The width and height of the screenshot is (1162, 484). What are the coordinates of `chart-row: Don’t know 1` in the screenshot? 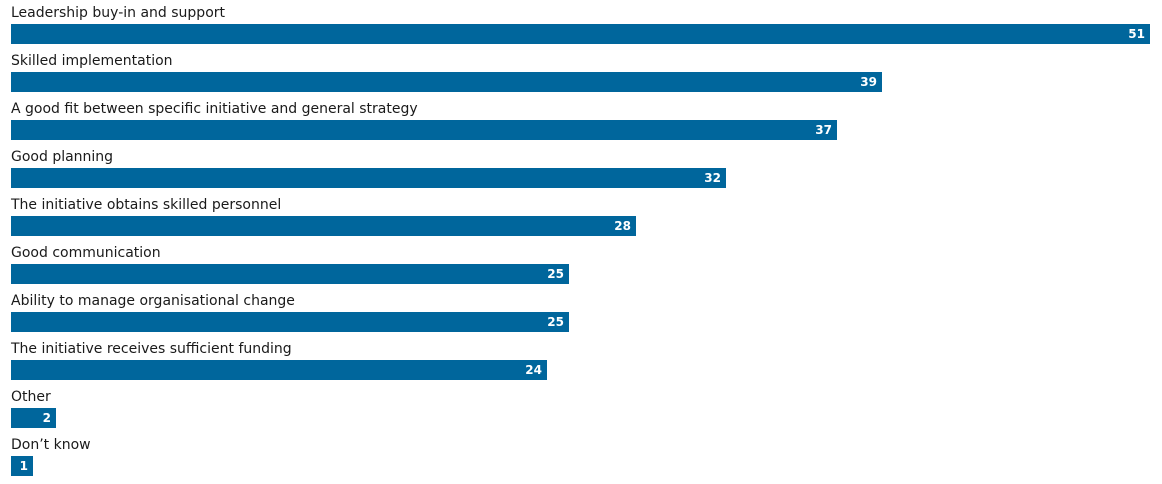 It's located at (581, 460).